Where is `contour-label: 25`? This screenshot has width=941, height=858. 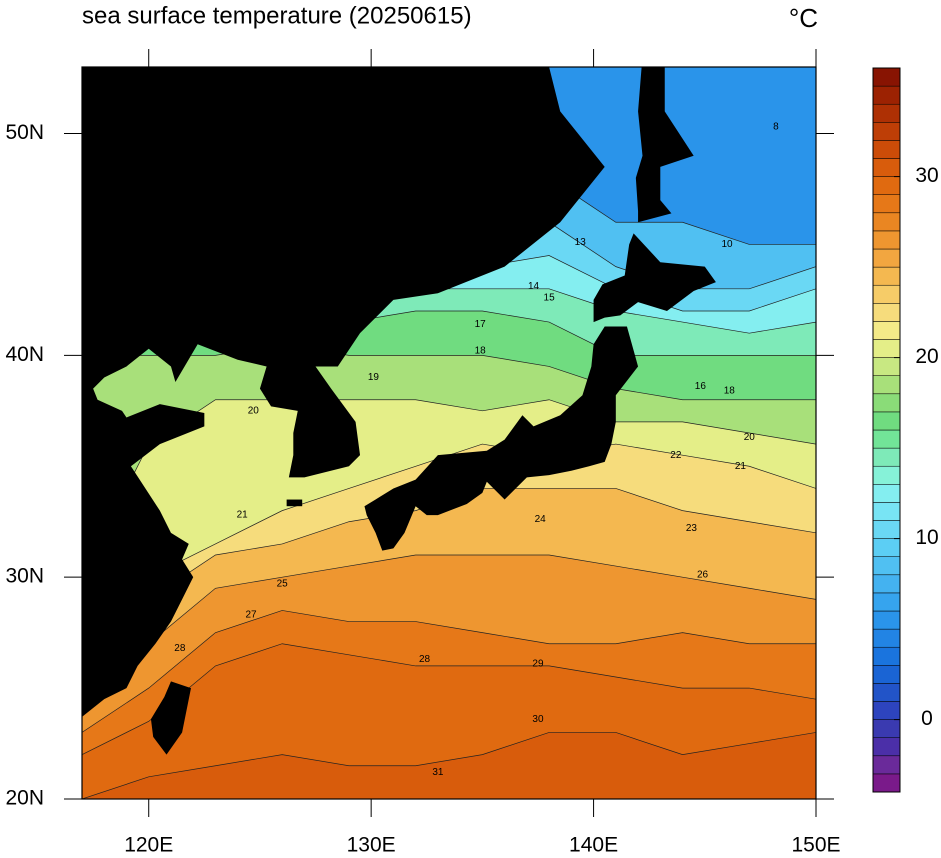
contour-label: 25 is located at coordinates (283, 583).